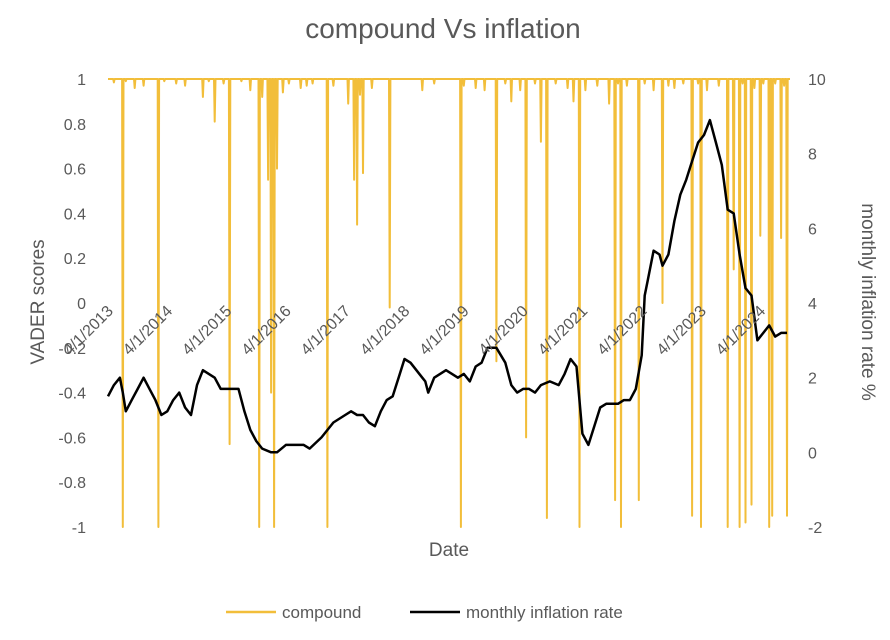 The image size is (890, 640). Describe the element at coordinates (741, 331) in the screenshot. I see `x-tick-label: 4/1/2024` at that location.